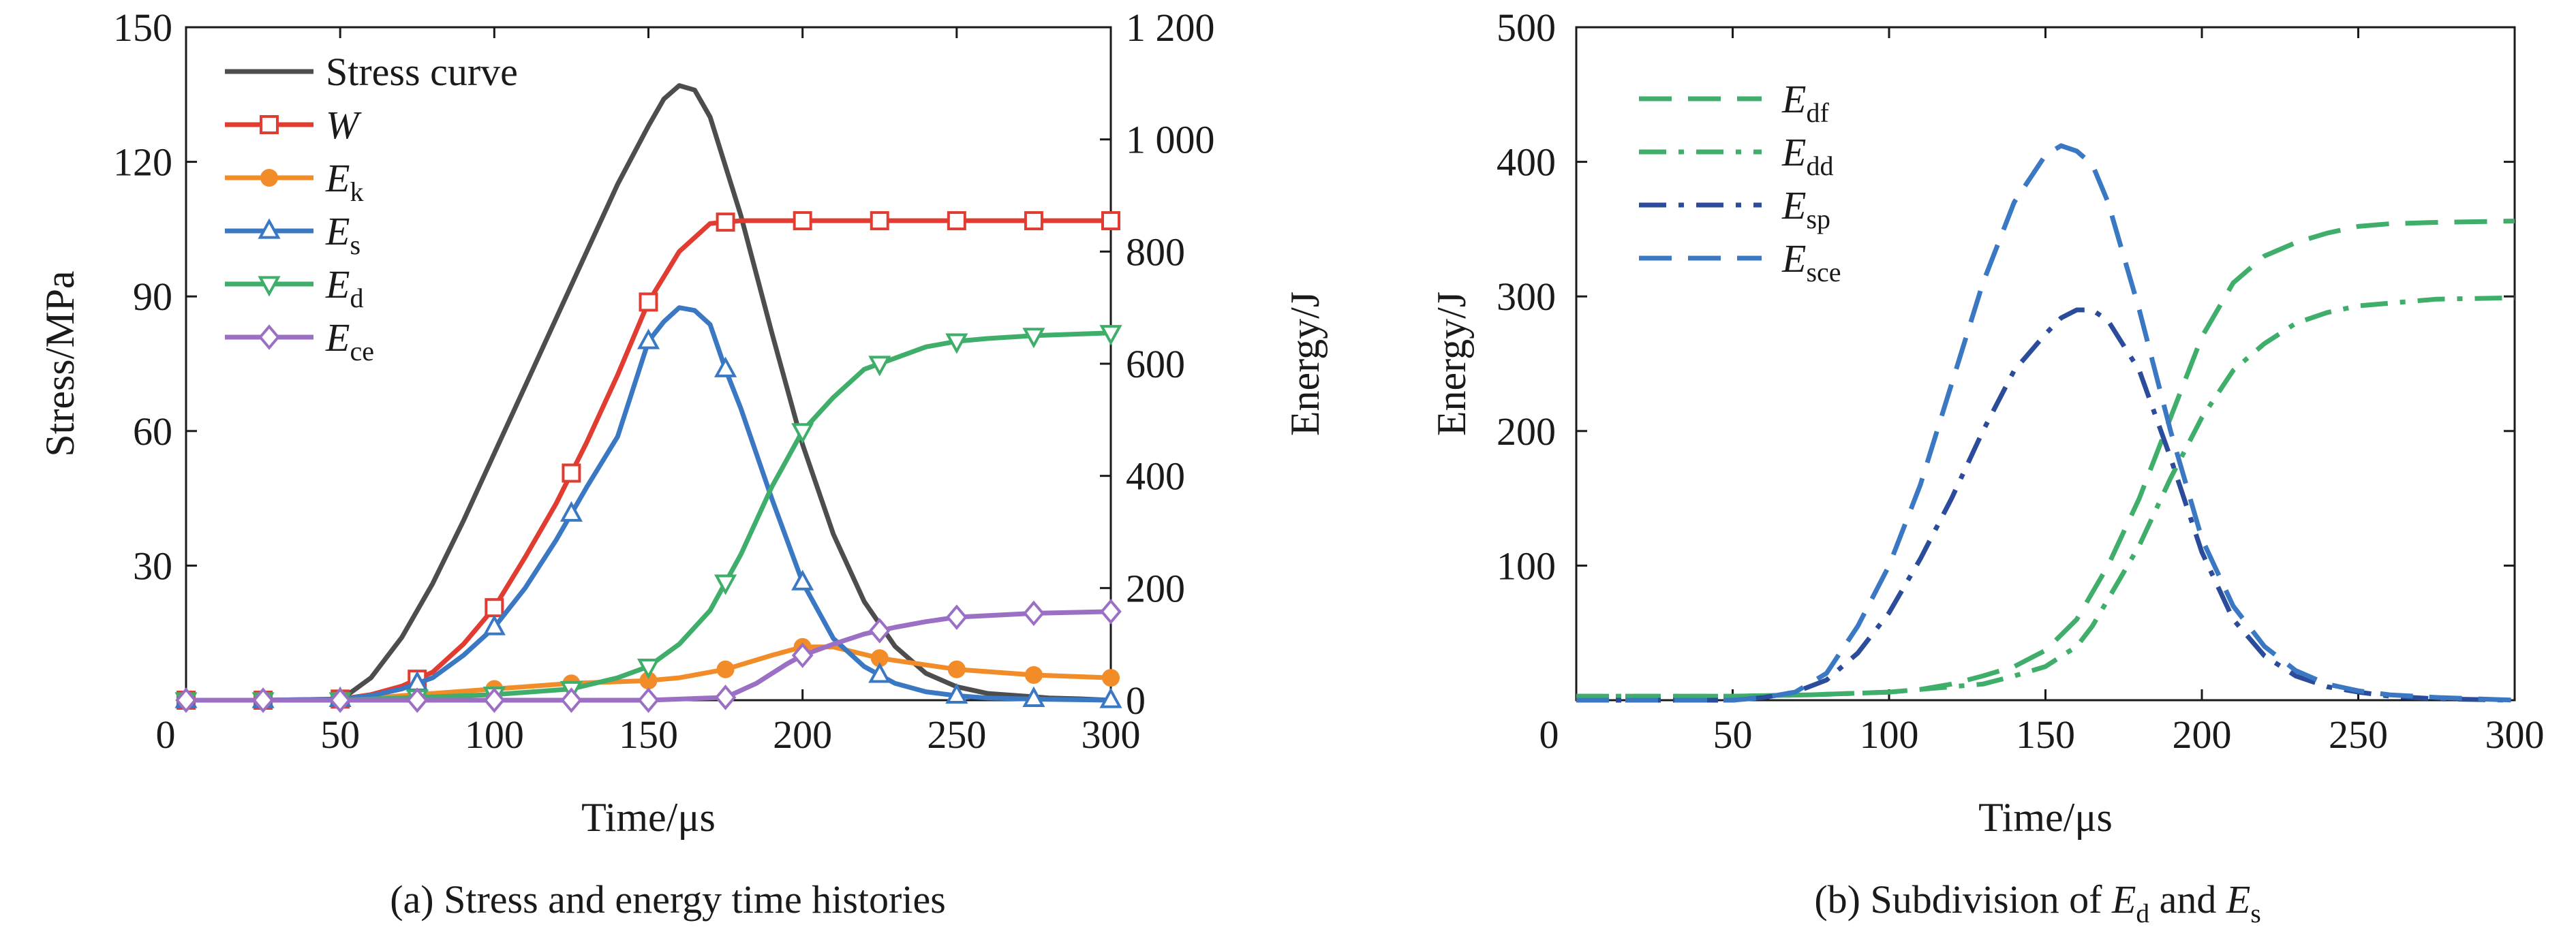 This screenshot has height=942, width=2576. I want to click on caption-b: (b) Subdivision of Ed and Es, so click(2037, 902).